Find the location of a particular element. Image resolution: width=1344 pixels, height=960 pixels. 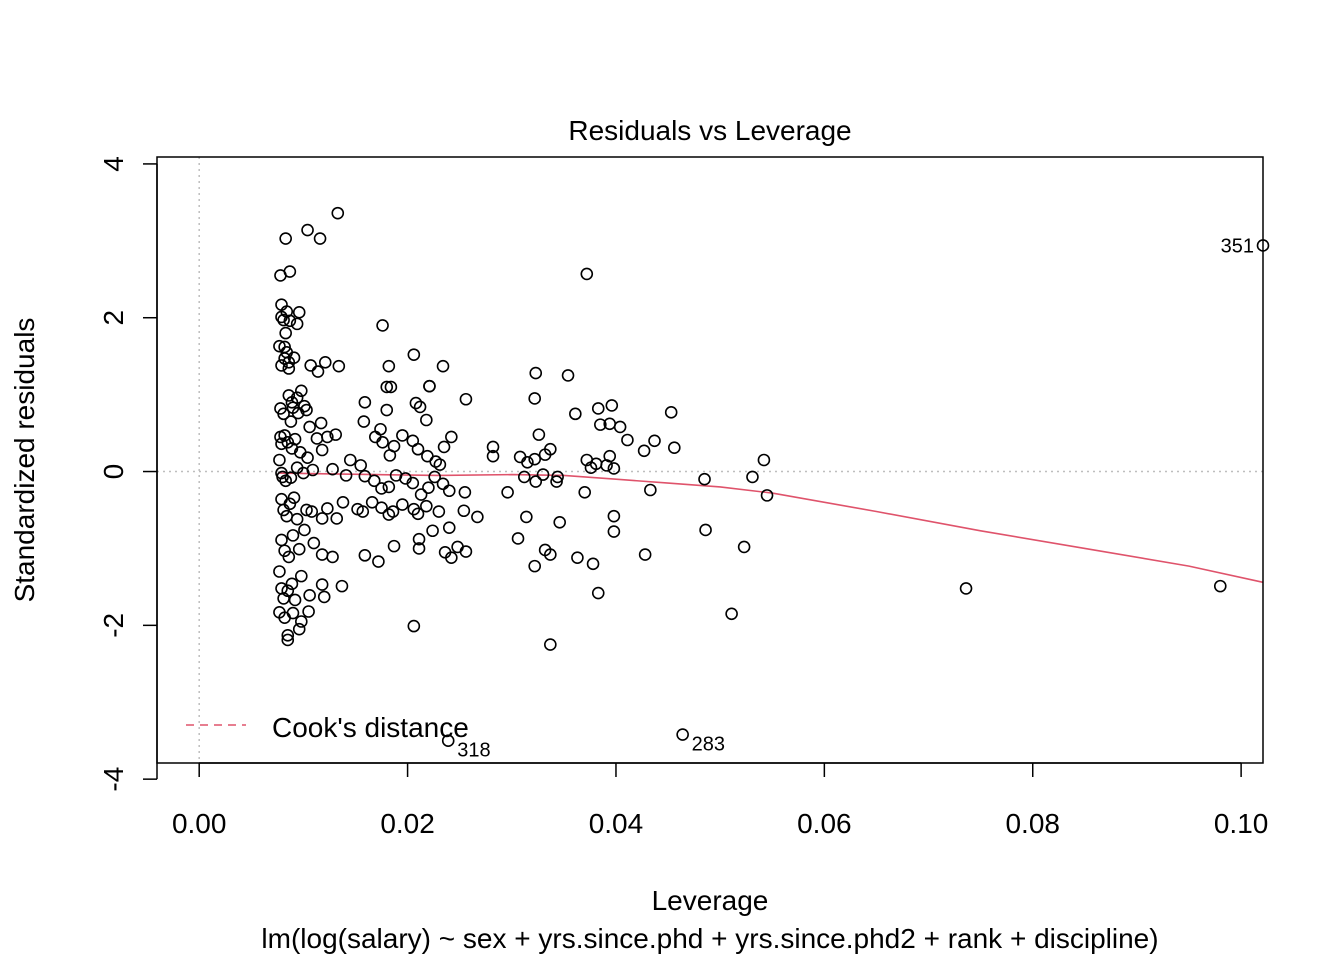

y-tick-label: 0 is located at coordinates (113, 472).